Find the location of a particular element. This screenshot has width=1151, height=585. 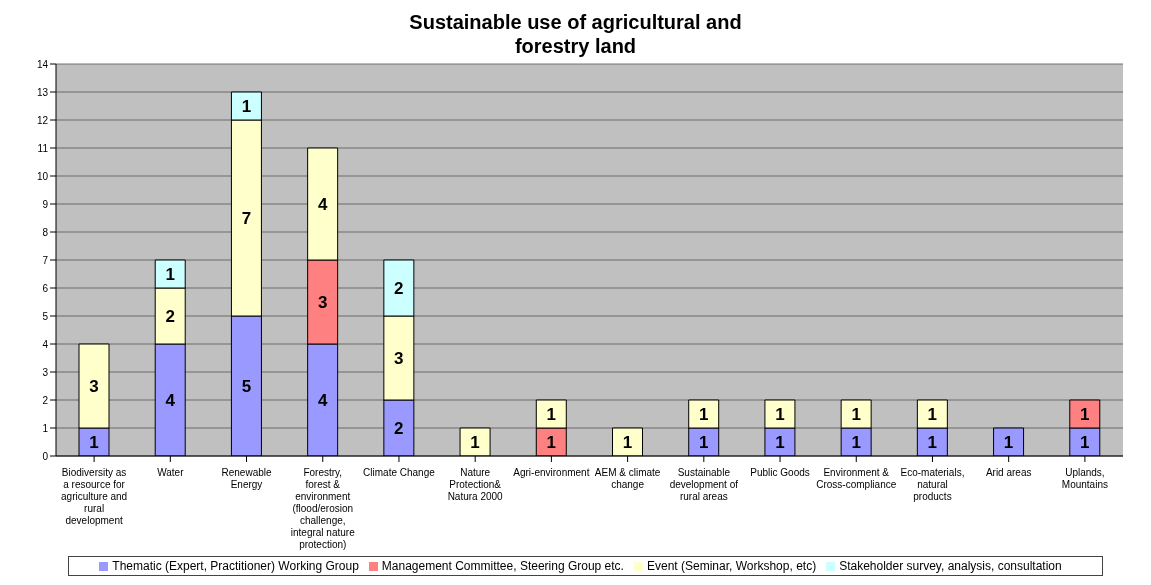

data-label: 7 is located at coordinates (246, 219).